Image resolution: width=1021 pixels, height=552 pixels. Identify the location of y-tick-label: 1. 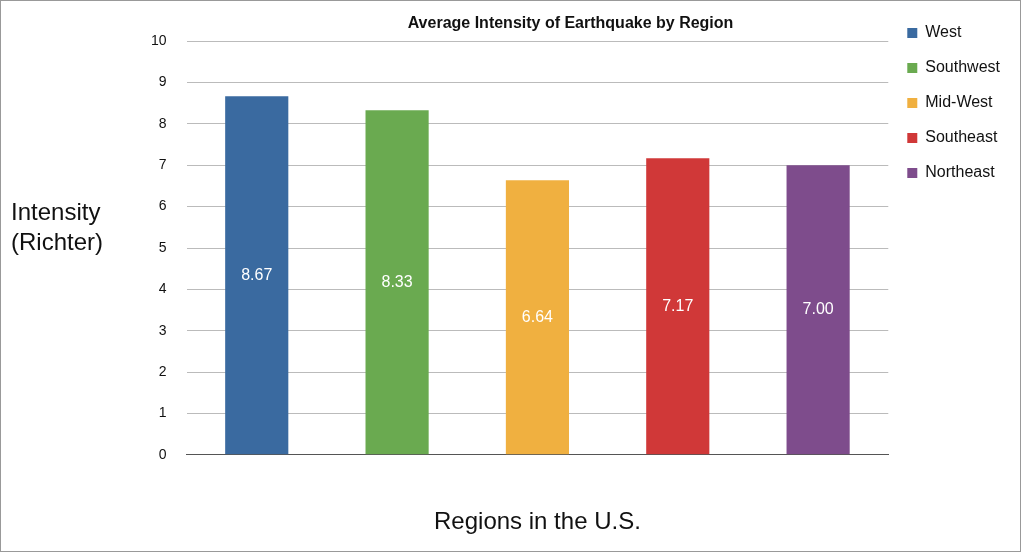
(162, 412).